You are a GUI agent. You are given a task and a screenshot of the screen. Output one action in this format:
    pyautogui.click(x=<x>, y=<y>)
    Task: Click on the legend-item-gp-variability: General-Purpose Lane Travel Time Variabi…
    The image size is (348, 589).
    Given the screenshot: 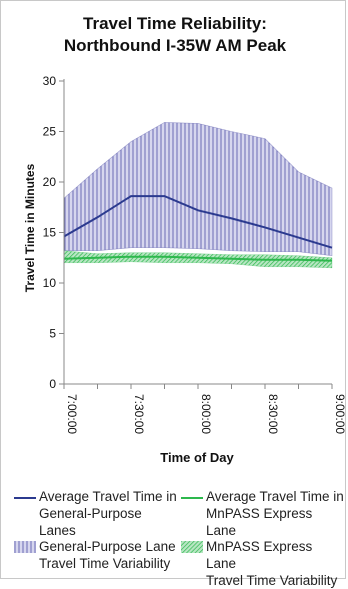 What is the action you would take?
    pyautogui.click(x=96, y=555)
    